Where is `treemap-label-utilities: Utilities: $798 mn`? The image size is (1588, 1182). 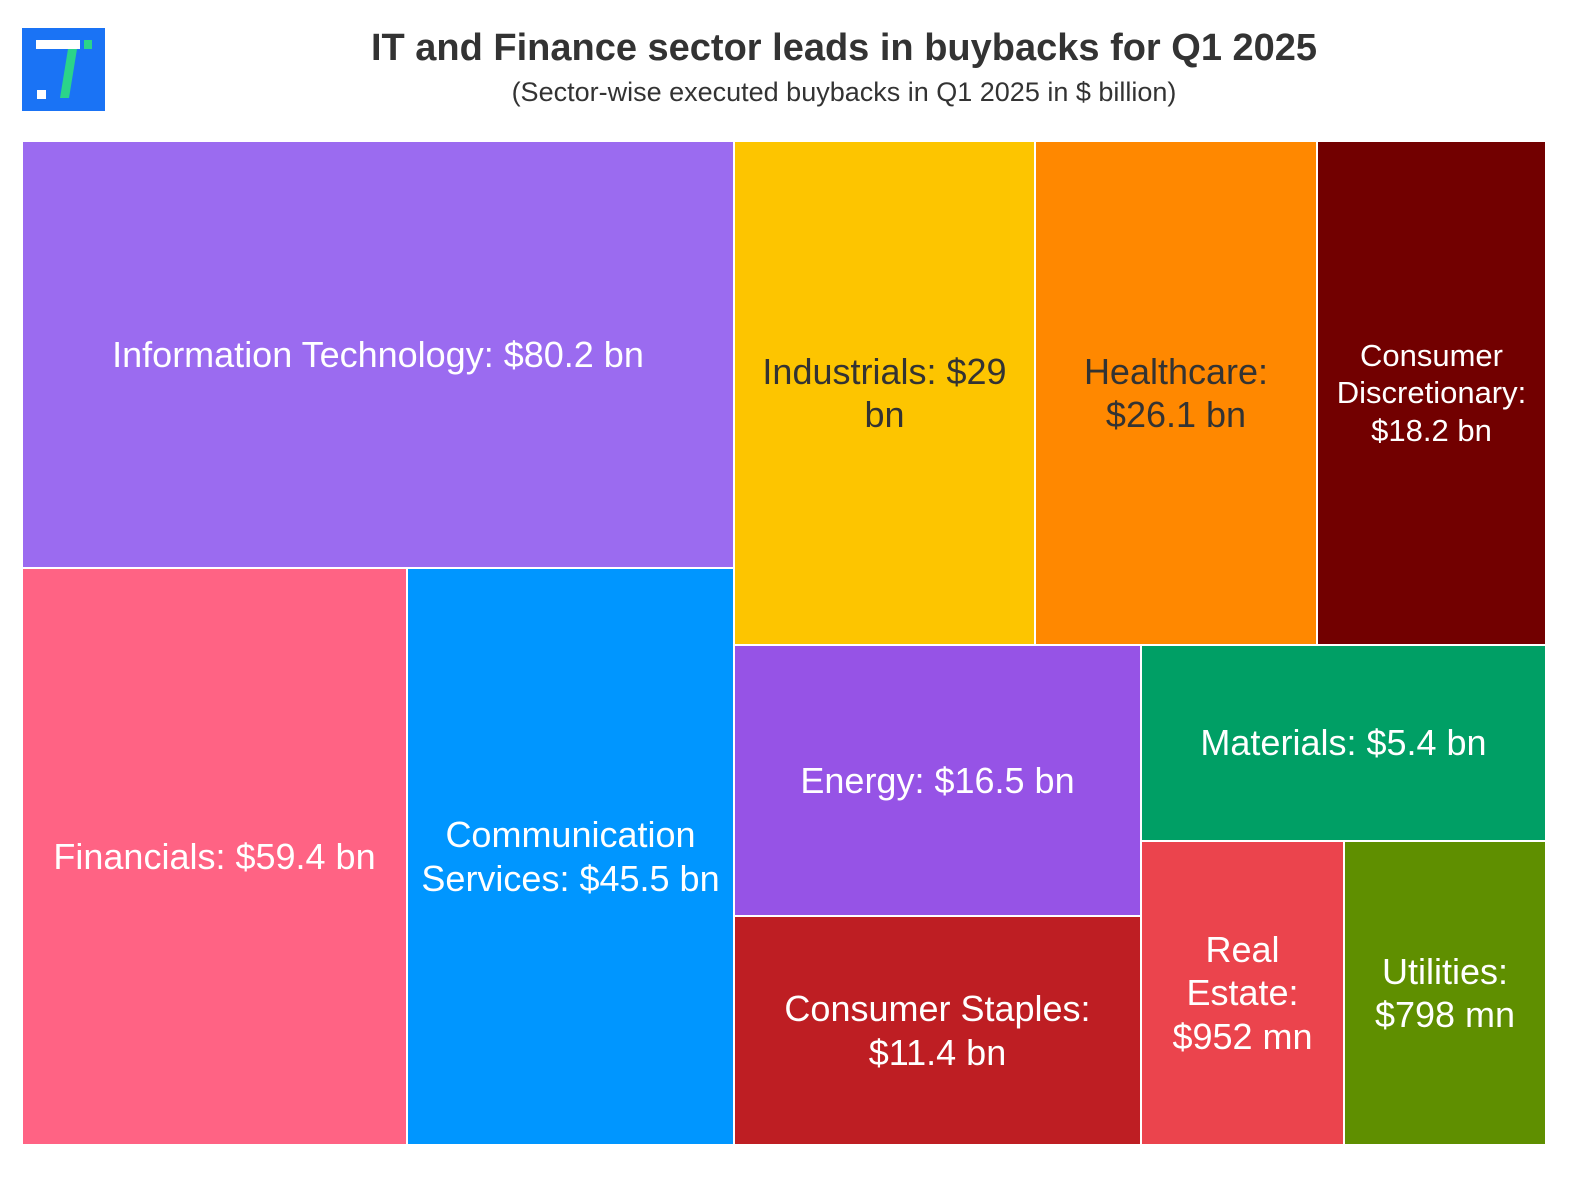 treemap-label-utilities: Utilities: $798 mn is located at coordinates (1445, 992).